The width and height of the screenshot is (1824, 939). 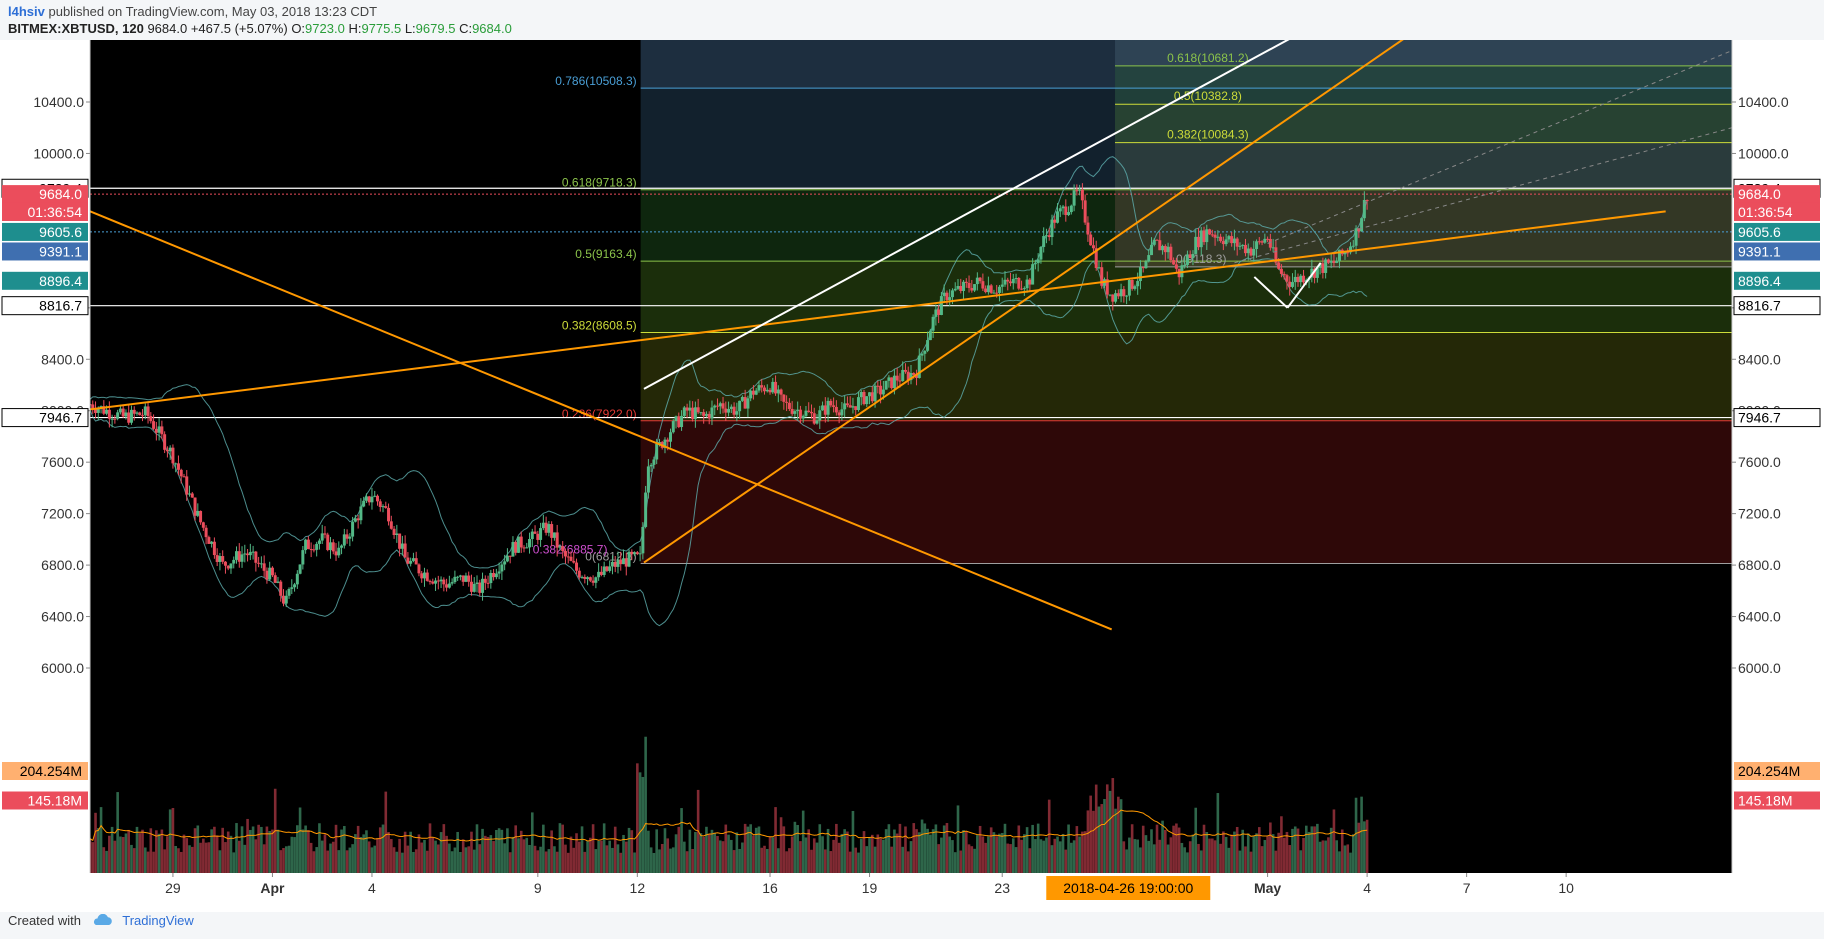 What do you see at coordinates (325, 28) in the screenshot?
I see `open-value: 9723.0` at bounding box center [325, 28].